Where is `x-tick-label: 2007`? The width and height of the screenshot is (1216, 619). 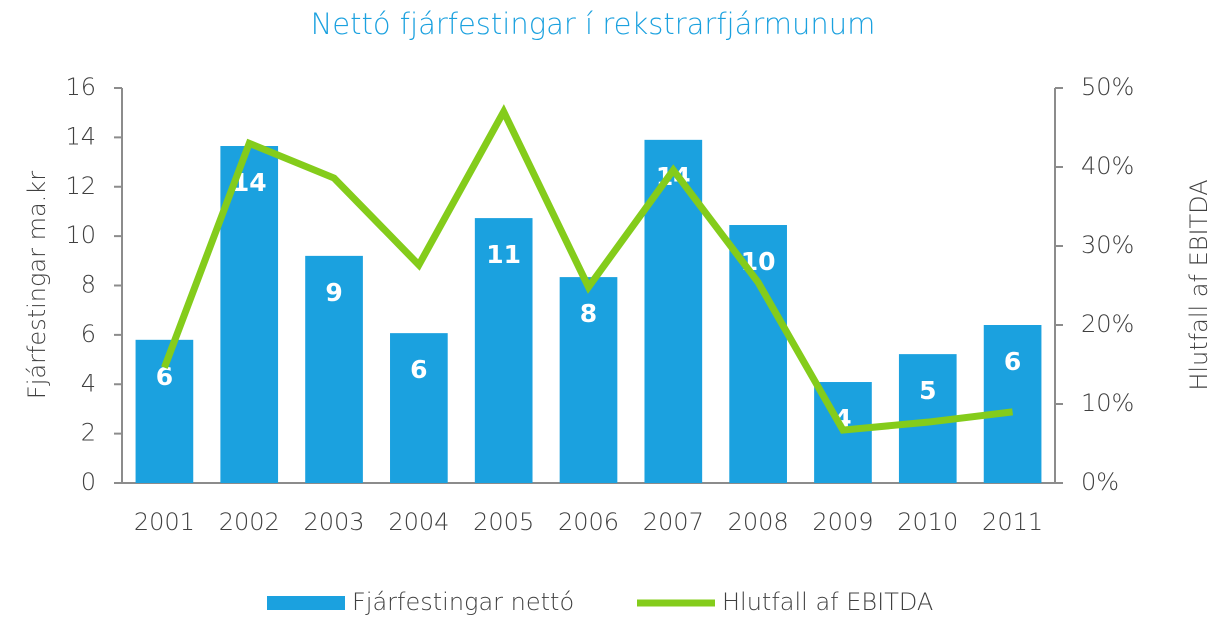
x-tick-label: 2007 is located at coordinates (673, 522).